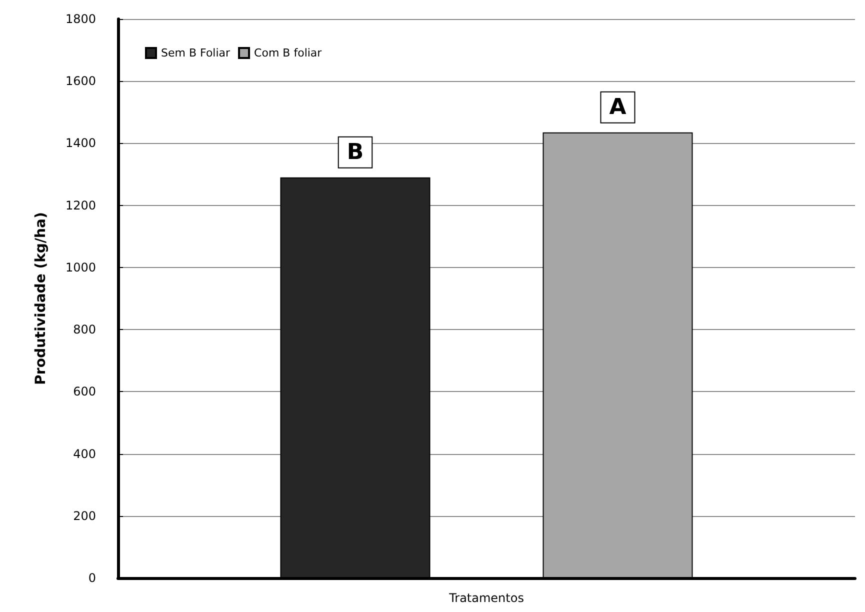  I want to click on y-axis-title: Produtividade (kg/ha), so click(41, 298).